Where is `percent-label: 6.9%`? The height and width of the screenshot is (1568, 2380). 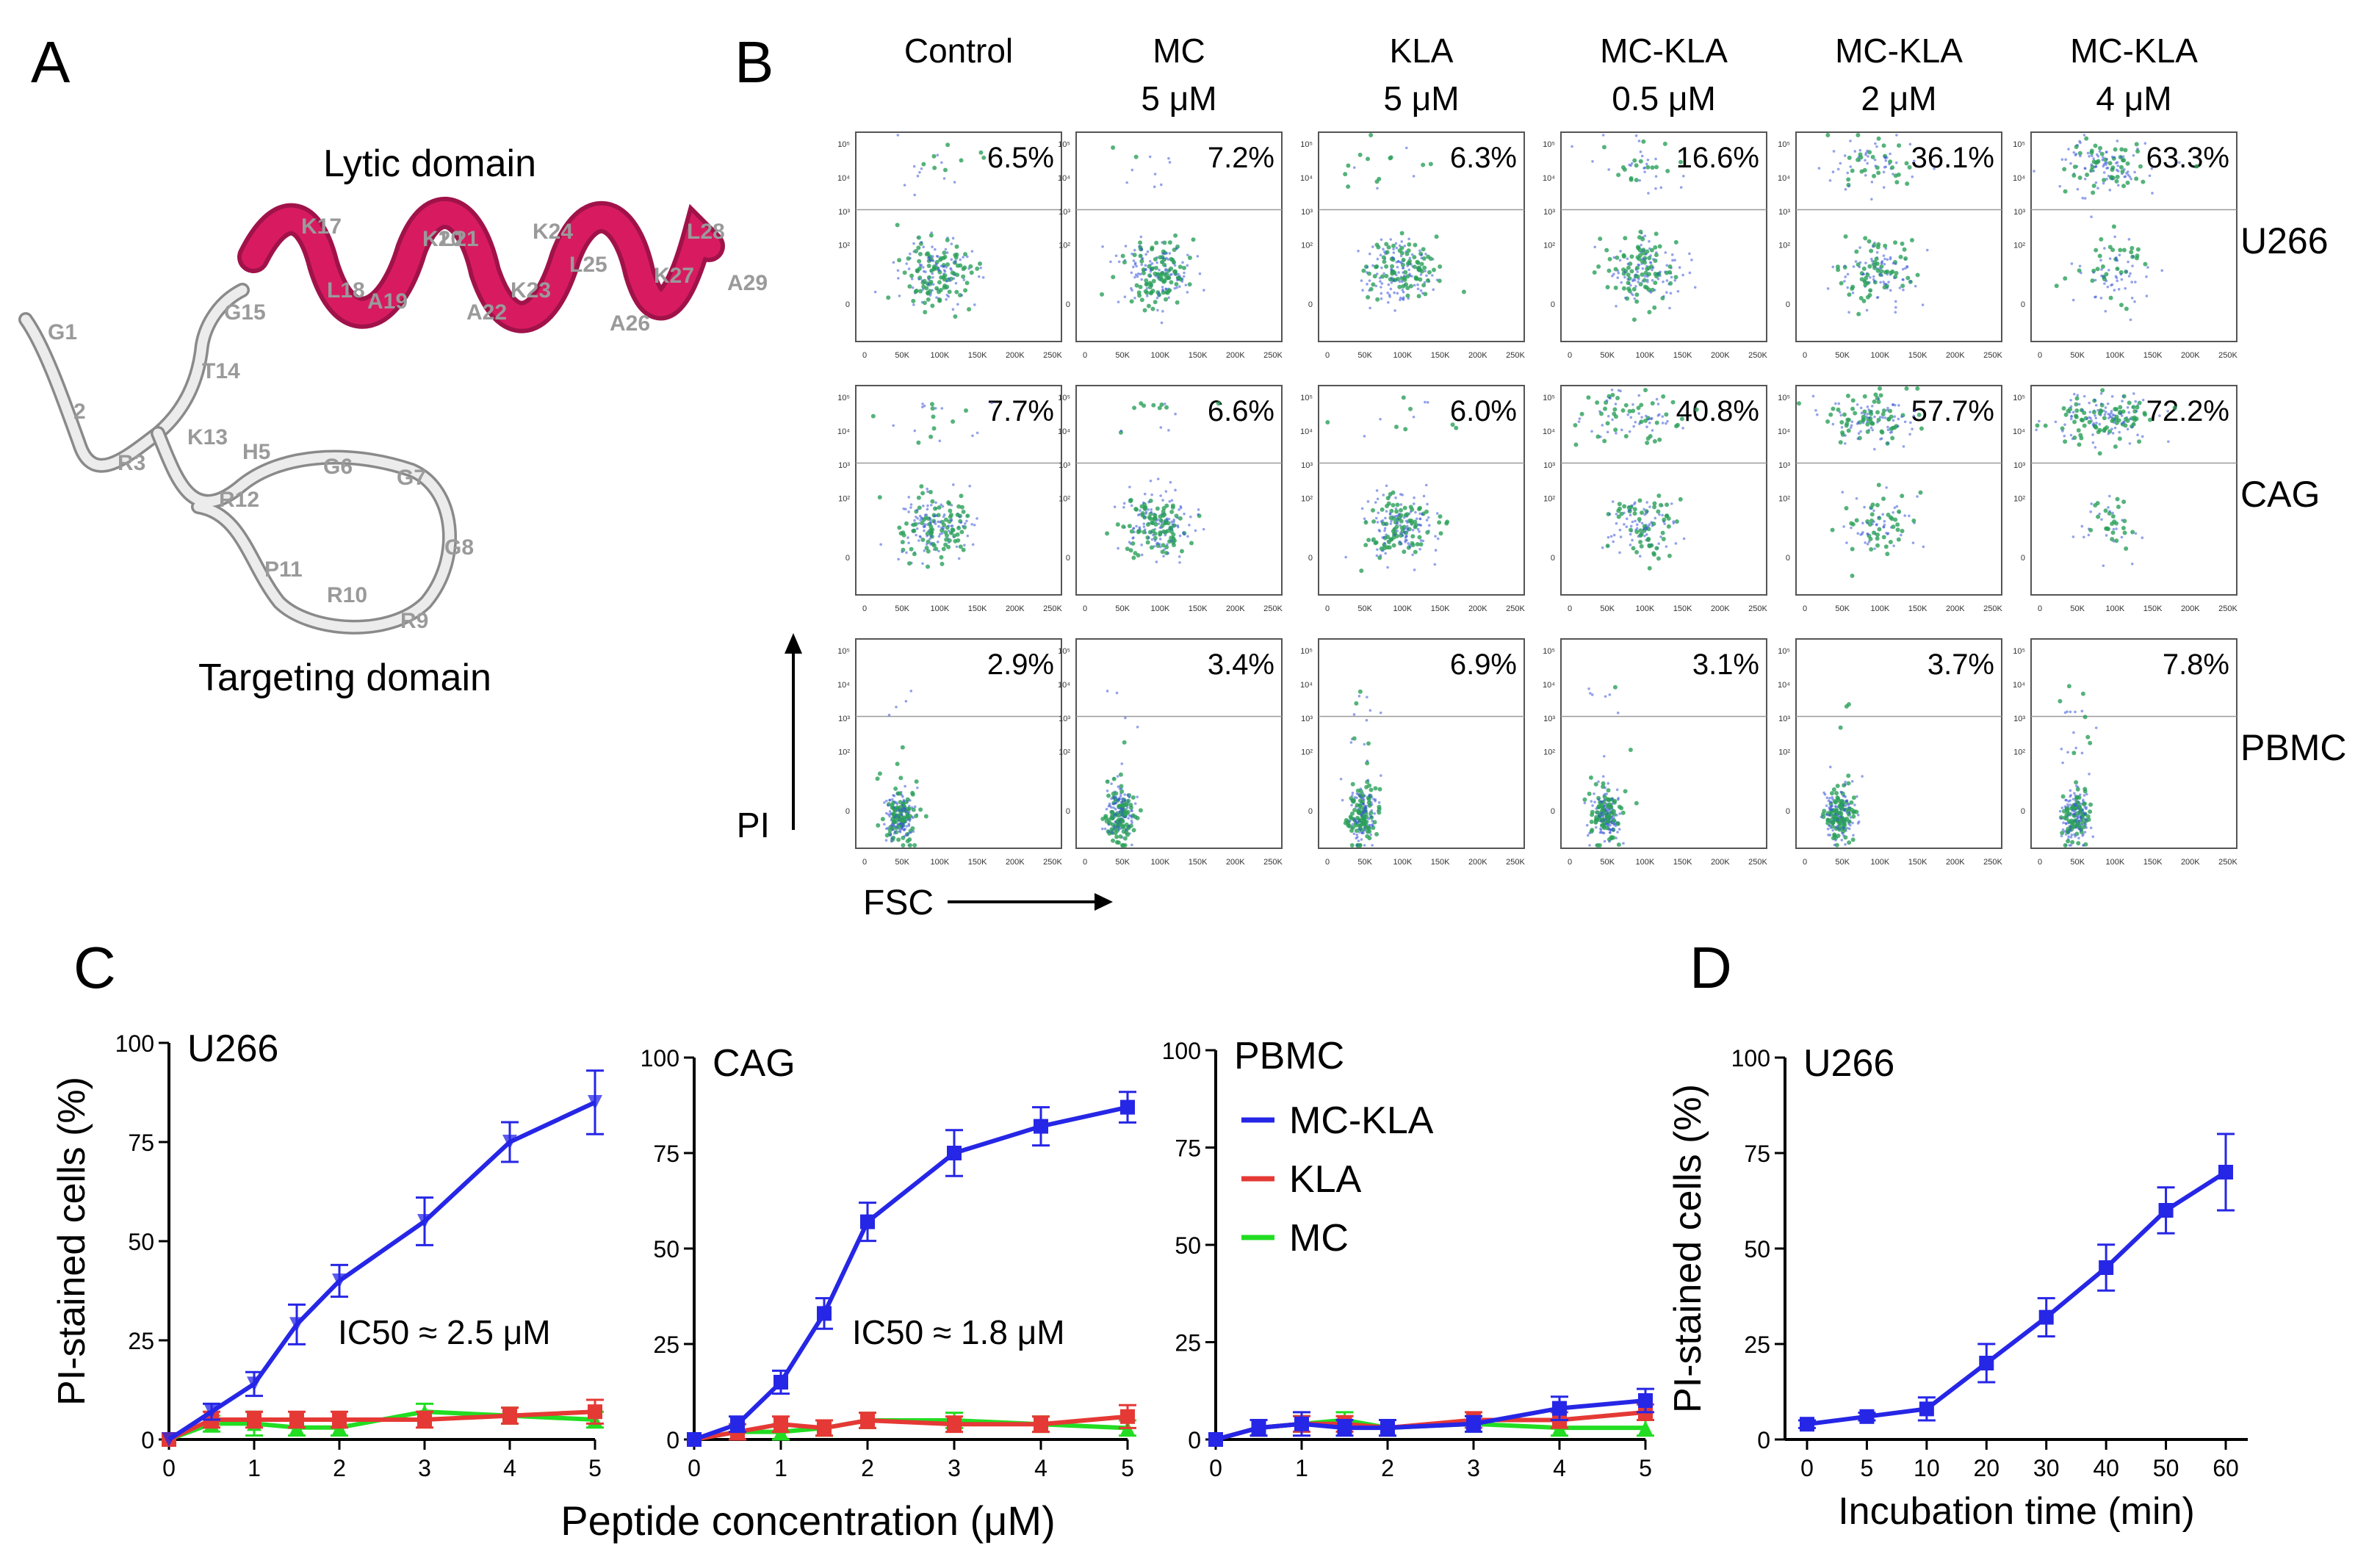 percent-label: 6.9% is located at coordinates (1484, 664).